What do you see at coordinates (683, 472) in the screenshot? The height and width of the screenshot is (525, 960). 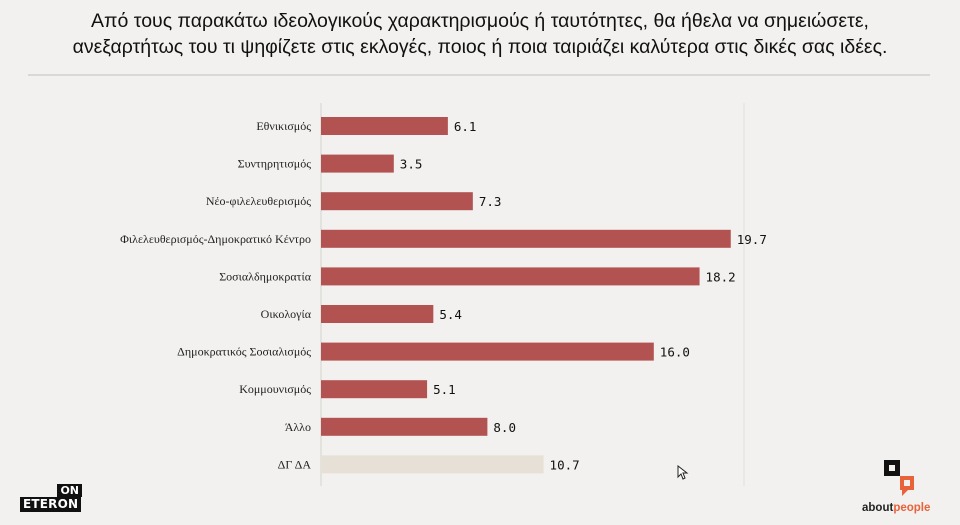 I see `mouse-cursor-icon` at bounding box center [683, 472].